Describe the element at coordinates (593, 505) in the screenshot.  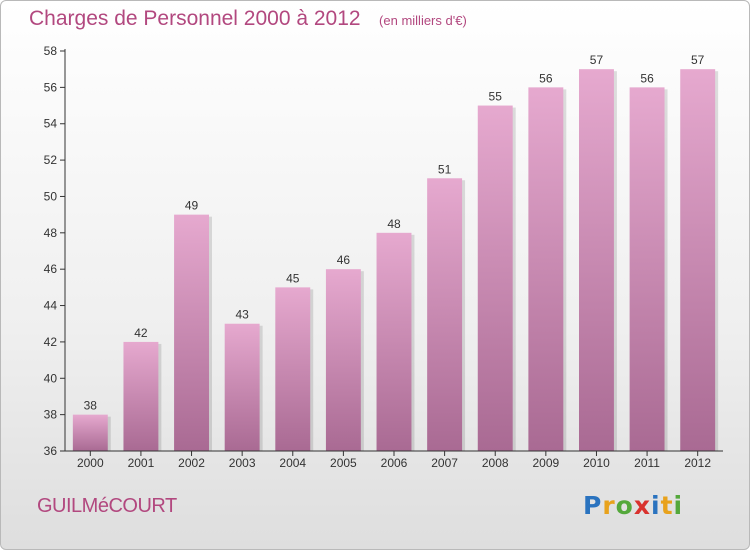
I see `logo-letter: P` at that location.